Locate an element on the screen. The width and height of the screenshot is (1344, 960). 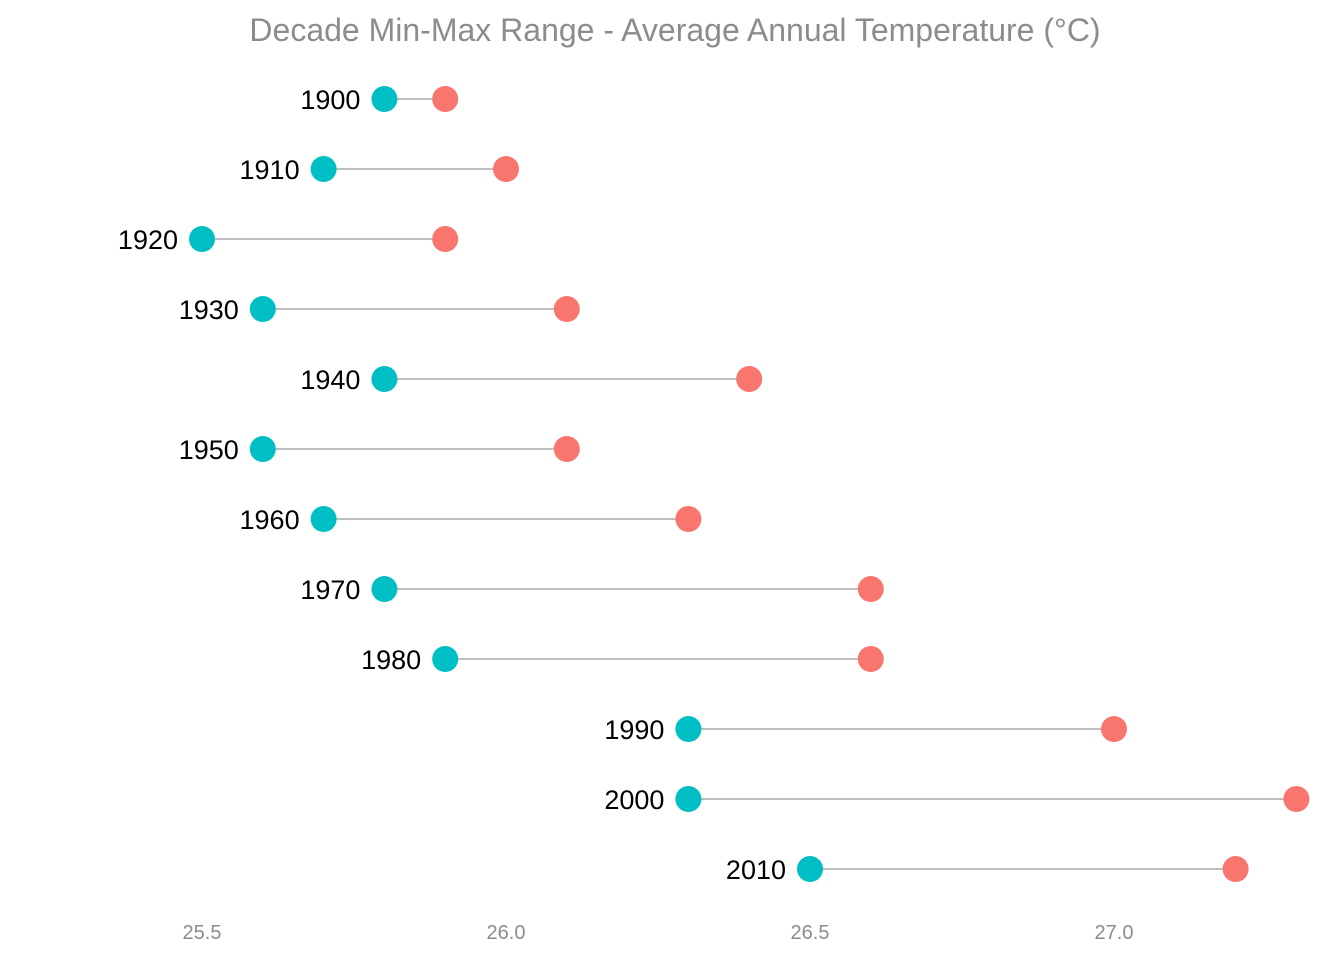
min-point-1990 is located at coordinates (688, 729).